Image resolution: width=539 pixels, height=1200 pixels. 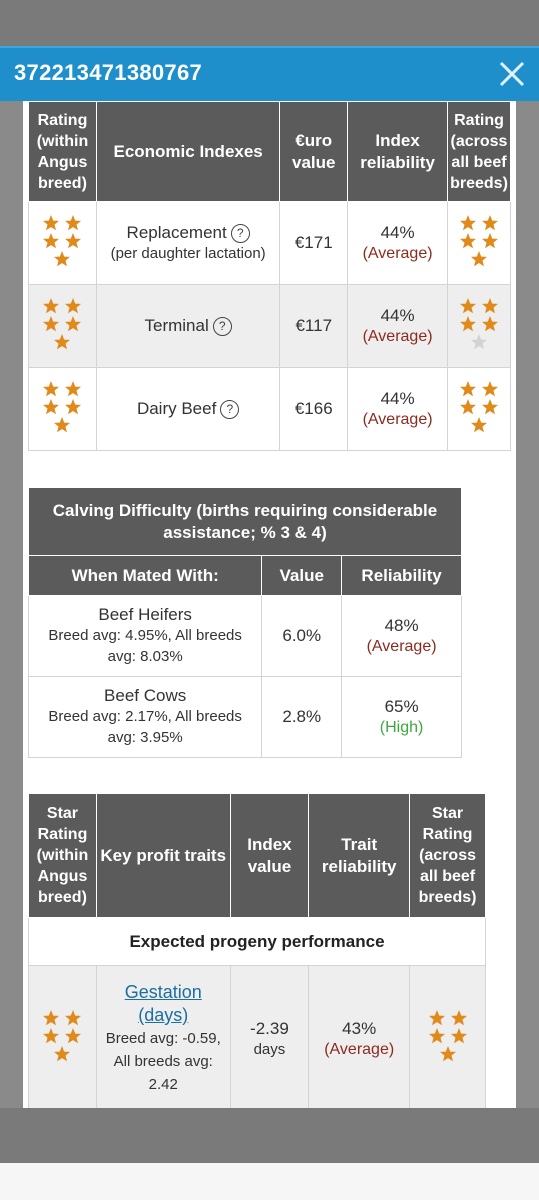 I want to click on star-empty-icon, so click(x=479, y=341).